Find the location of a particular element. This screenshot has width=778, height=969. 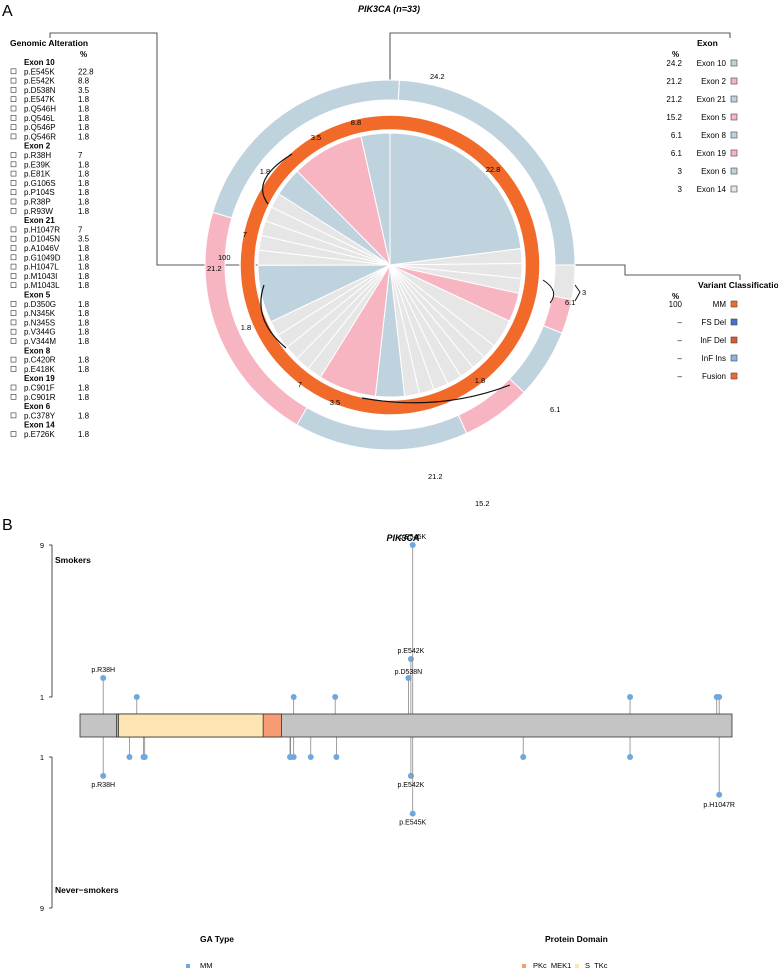

variant-ring-inner-edge is located at coordinates (390, 265).